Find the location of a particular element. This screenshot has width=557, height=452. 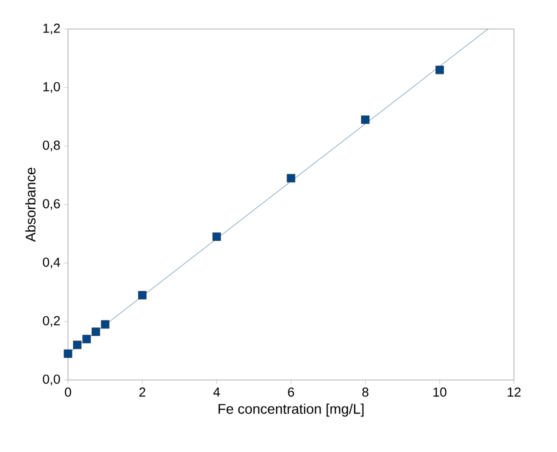

y-tick-label: 0,8 is located at coordinates (51, 146).